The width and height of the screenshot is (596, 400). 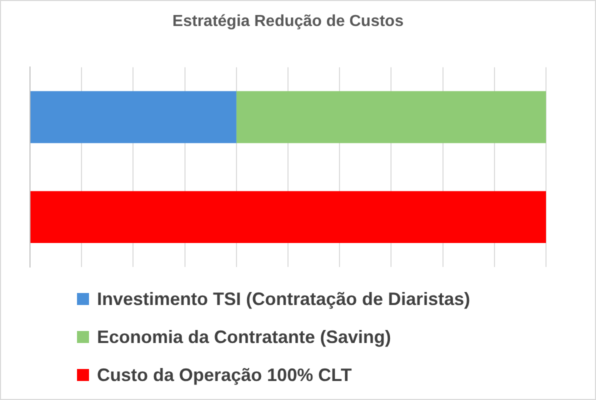 I want to click on legend-label: Economia da Contratante (Saving), so click(x=244, y=337).